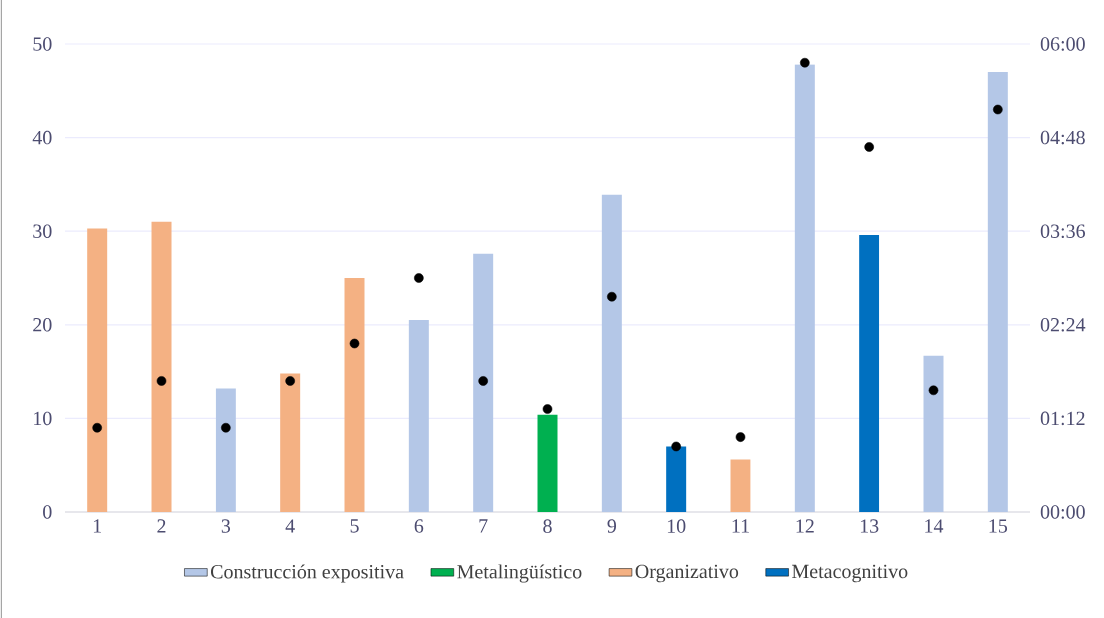 Image resolution: width=1104 pixels, height=618 pixels. Describe the element at coordinates (547, 526) in the screenshot. I see `x-tick-label: 8` at that location.